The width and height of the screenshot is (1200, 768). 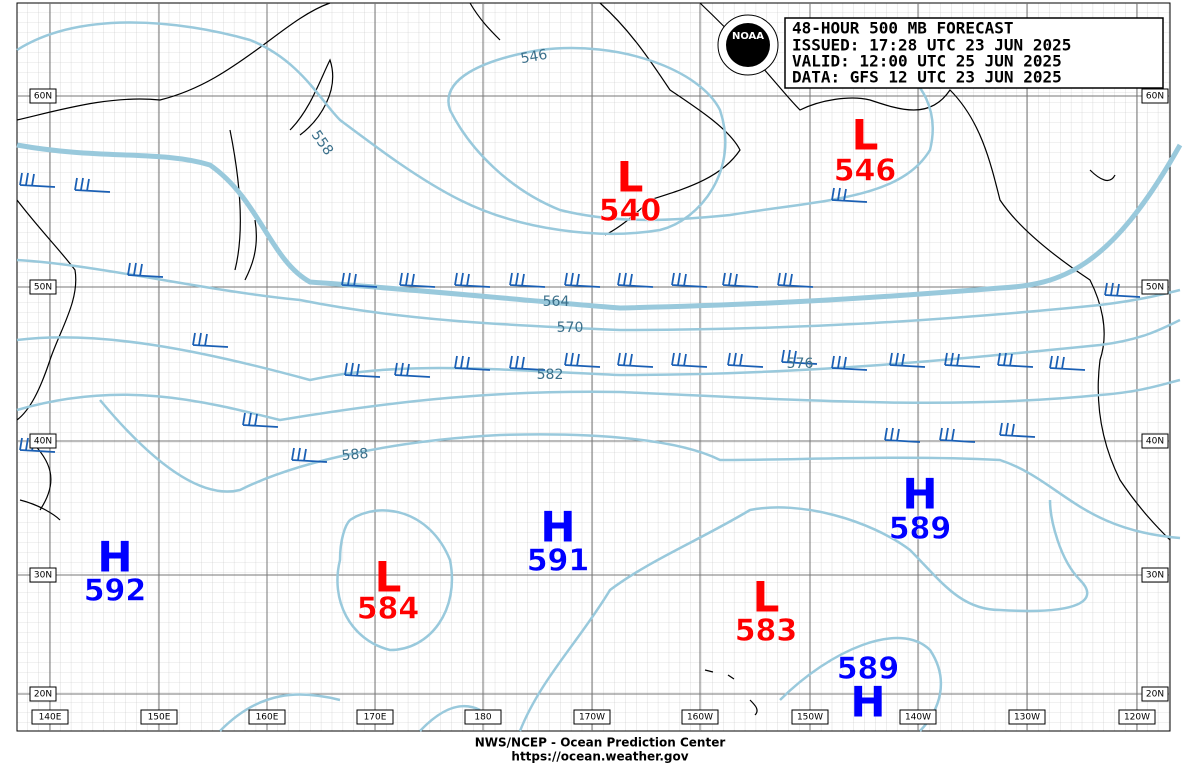 What do you see at coordinates (927, 61) in the screenshot?
I see `header-line: VALID: 12:00 UTC 25 JUN 2025` at bounding box center [927, 61].